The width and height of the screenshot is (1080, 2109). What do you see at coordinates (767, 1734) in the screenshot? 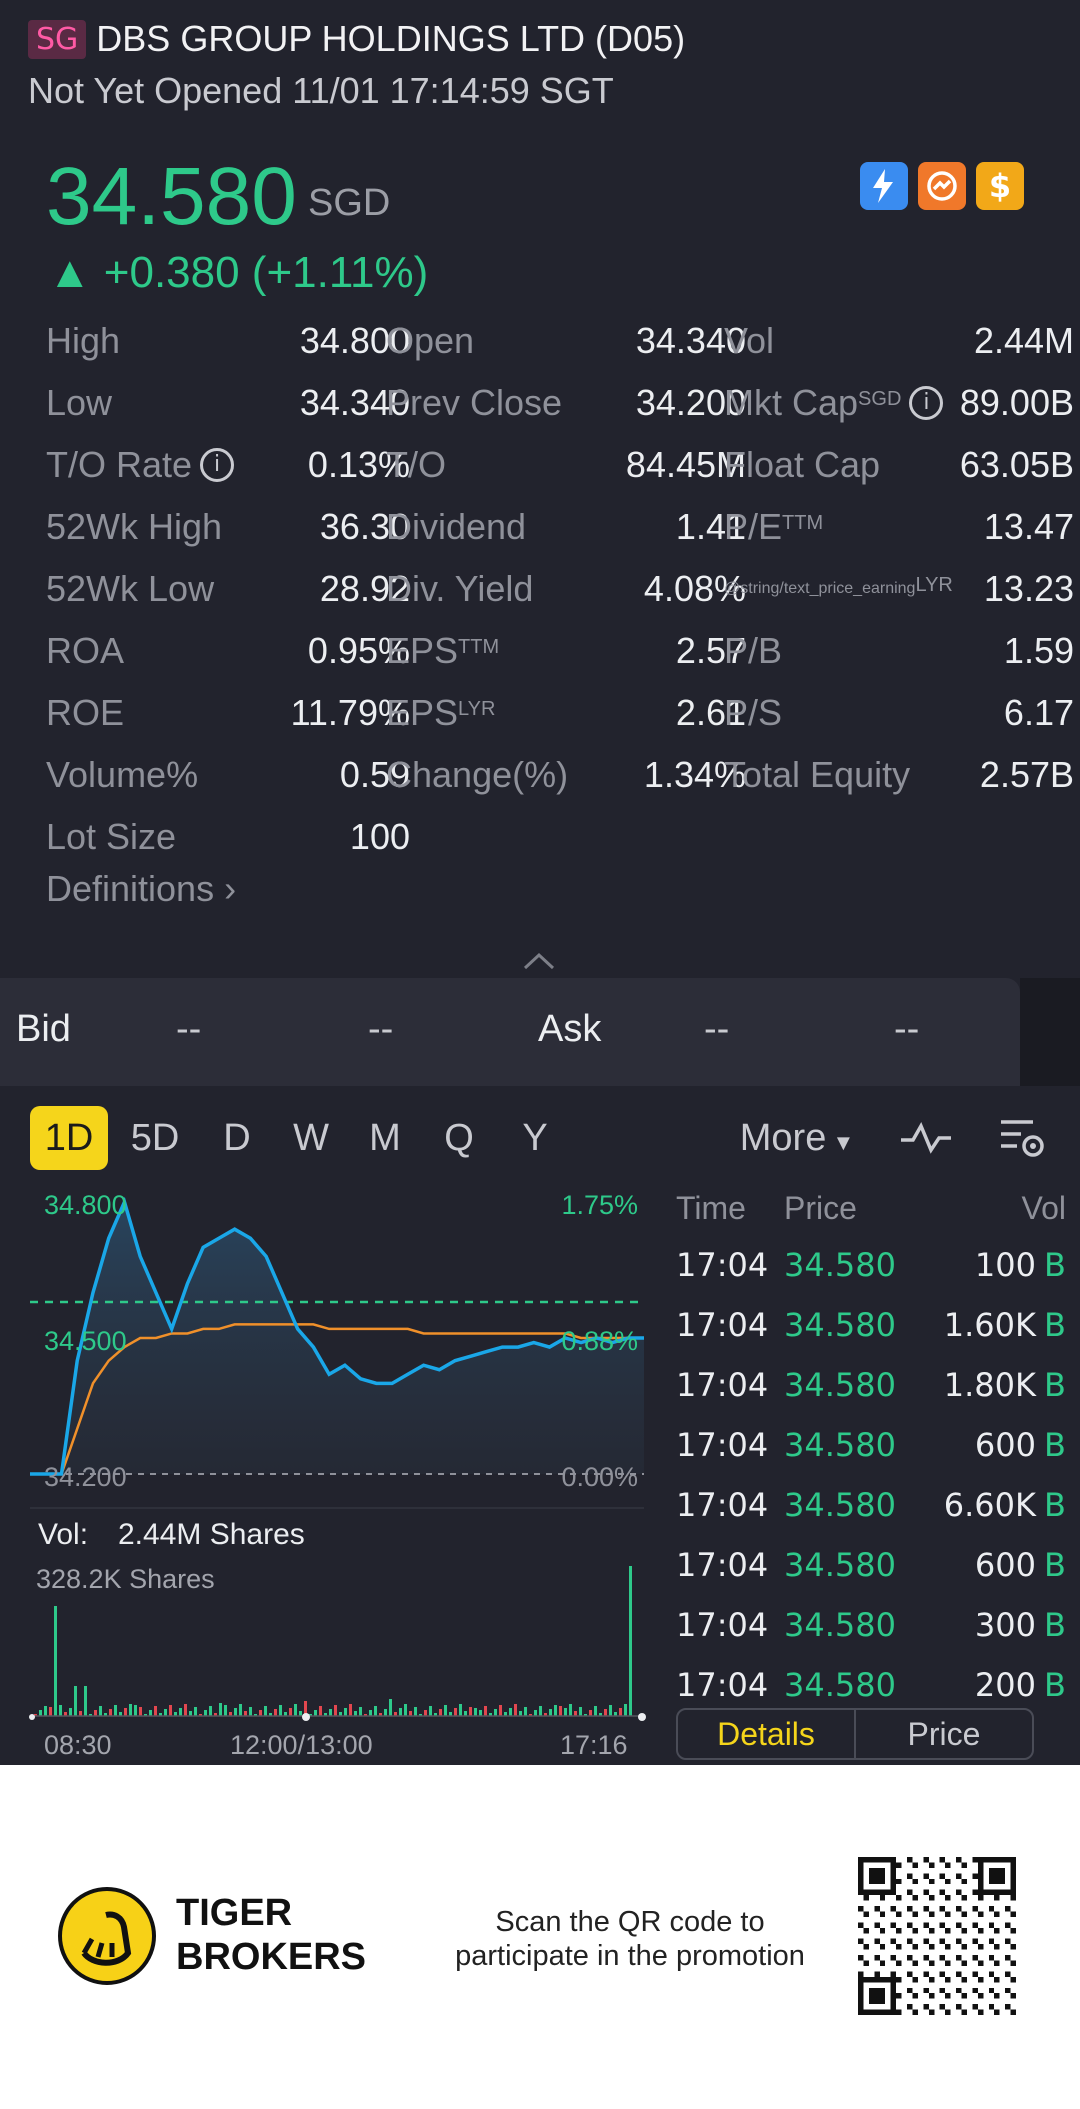
I see `details-button: Details` at bounding box center [767, 1734].